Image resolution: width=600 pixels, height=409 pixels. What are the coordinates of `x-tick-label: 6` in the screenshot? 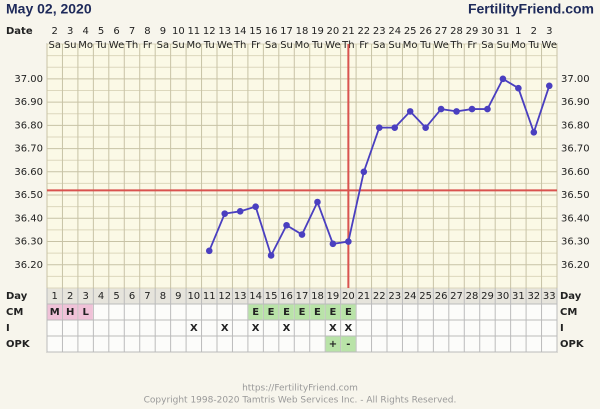 It's located at (132, 296).